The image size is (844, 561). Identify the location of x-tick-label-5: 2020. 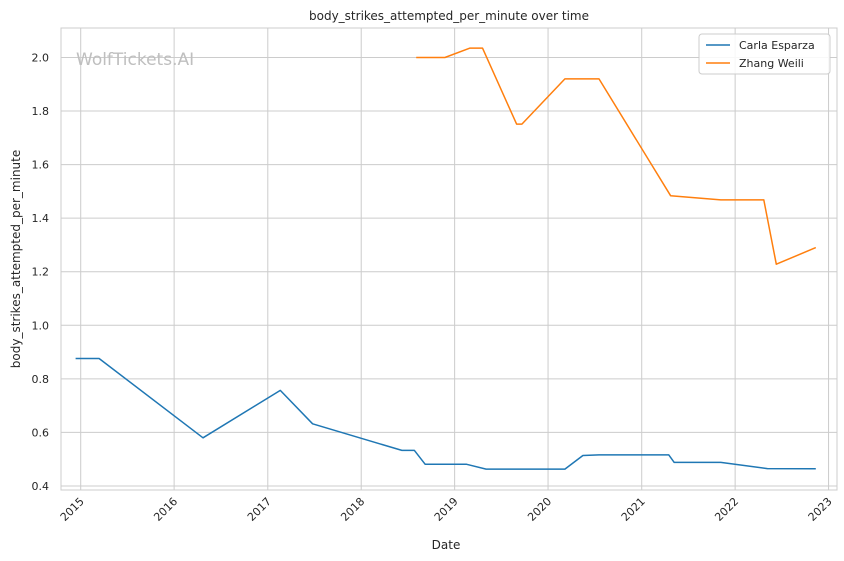
(539, 509).